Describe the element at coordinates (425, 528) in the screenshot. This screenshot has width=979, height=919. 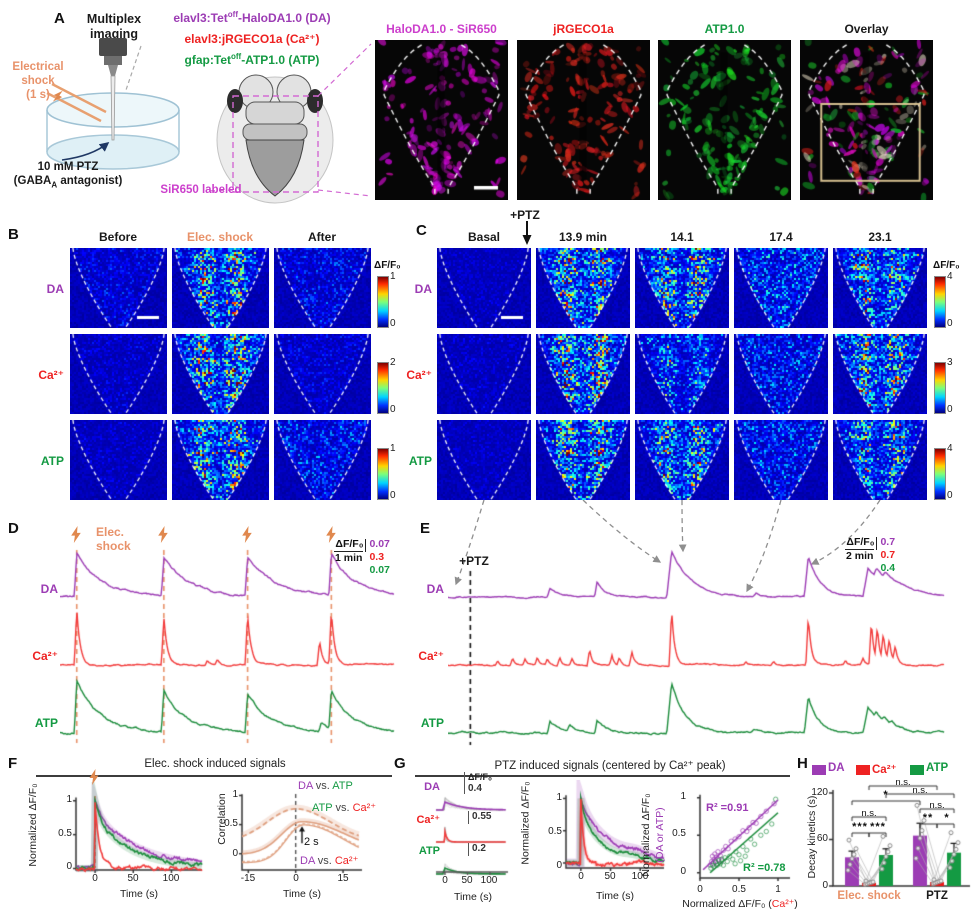
I see `panel-e-label: E` at that location.